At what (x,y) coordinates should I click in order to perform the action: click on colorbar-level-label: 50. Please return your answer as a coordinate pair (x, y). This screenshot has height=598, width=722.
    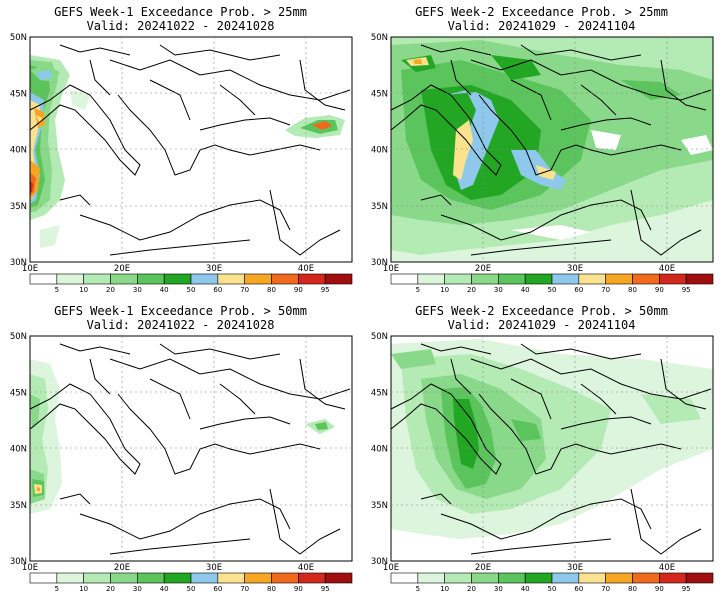
    Looking at the image, I should click on (191, 589).